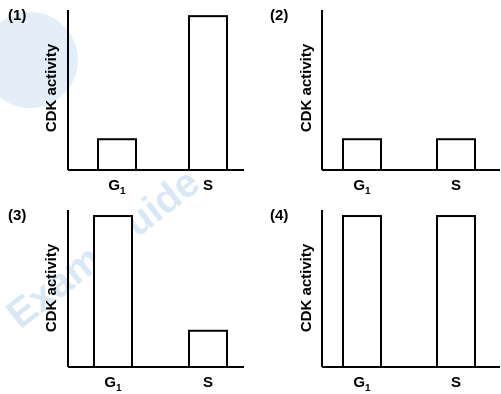 This screenshot has width=501, height=394. Describe the element at coordinates (17, 215) in the screenshot. I see `panel-label: (3)` at that location.